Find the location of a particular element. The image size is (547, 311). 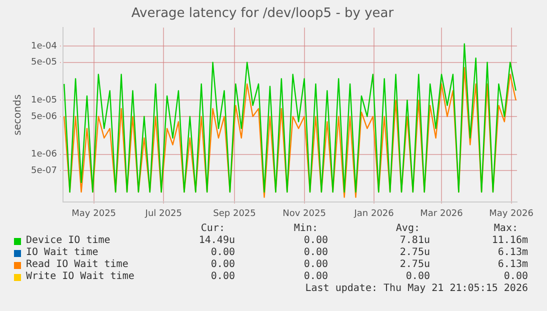

x-tick-label: Nov 2025 is located at coordinates (304, 213).